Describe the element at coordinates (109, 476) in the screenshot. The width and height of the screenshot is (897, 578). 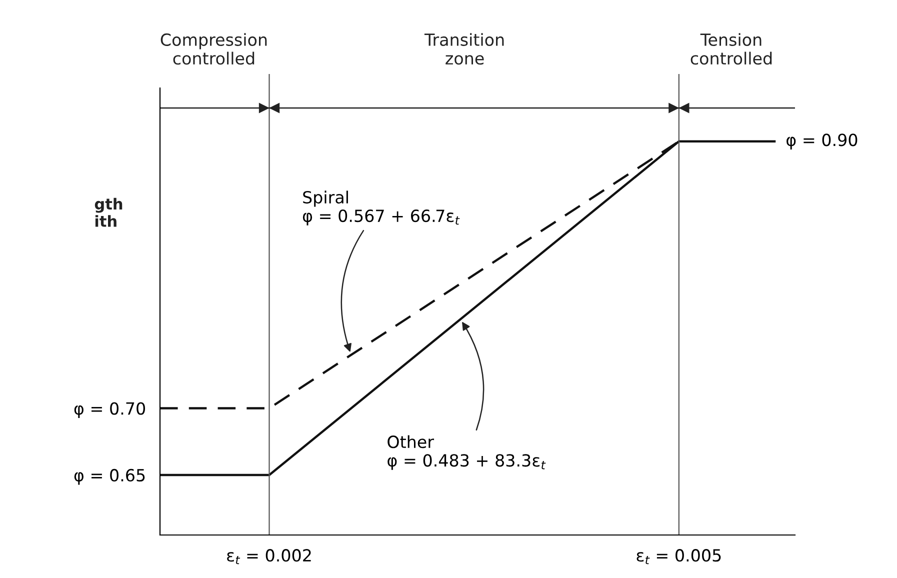
I see `y-tick-label: φ = 0.65` at that location.